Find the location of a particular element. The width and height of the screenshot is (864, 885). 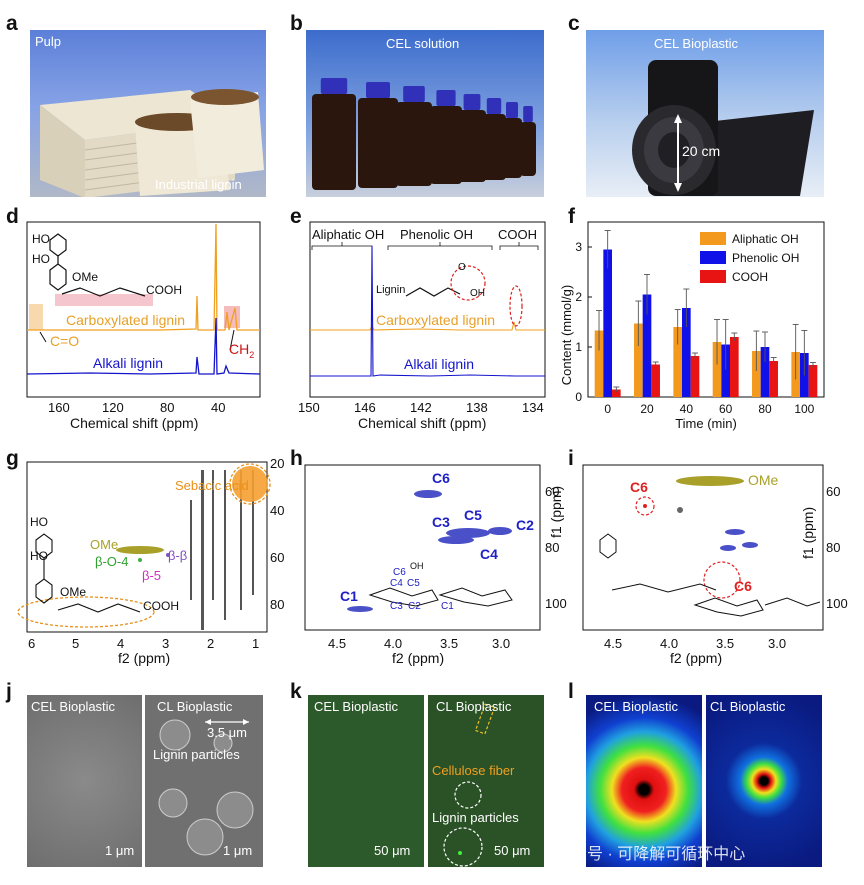

sem-cel-image: CEL Bioplastic 1 μm is located at coordinates (84, 781).